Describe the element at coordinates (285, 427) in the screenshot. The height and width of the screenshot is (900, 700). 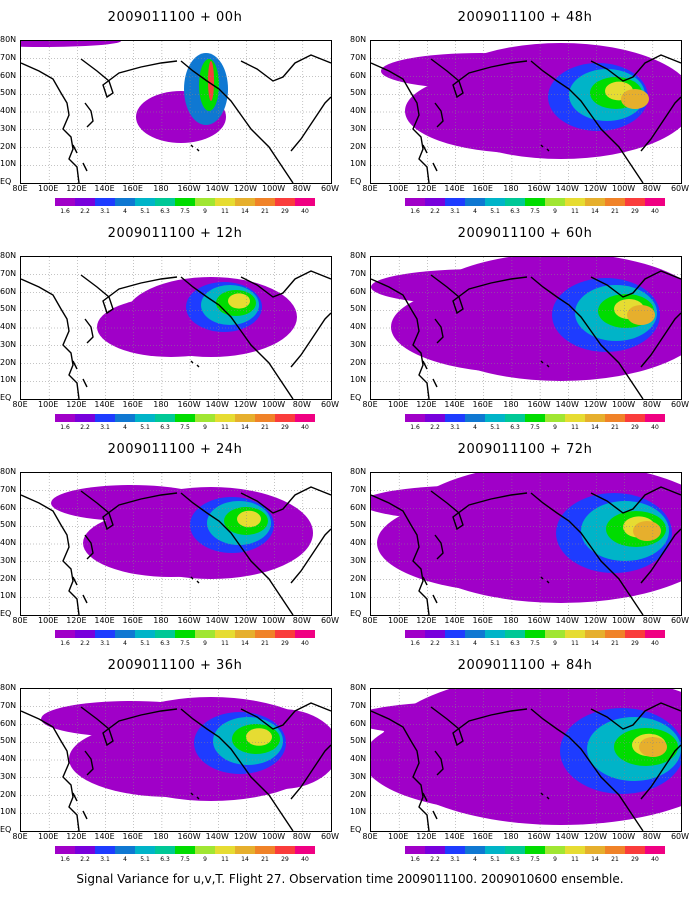
I see `colorbar-label: 29` at that location.